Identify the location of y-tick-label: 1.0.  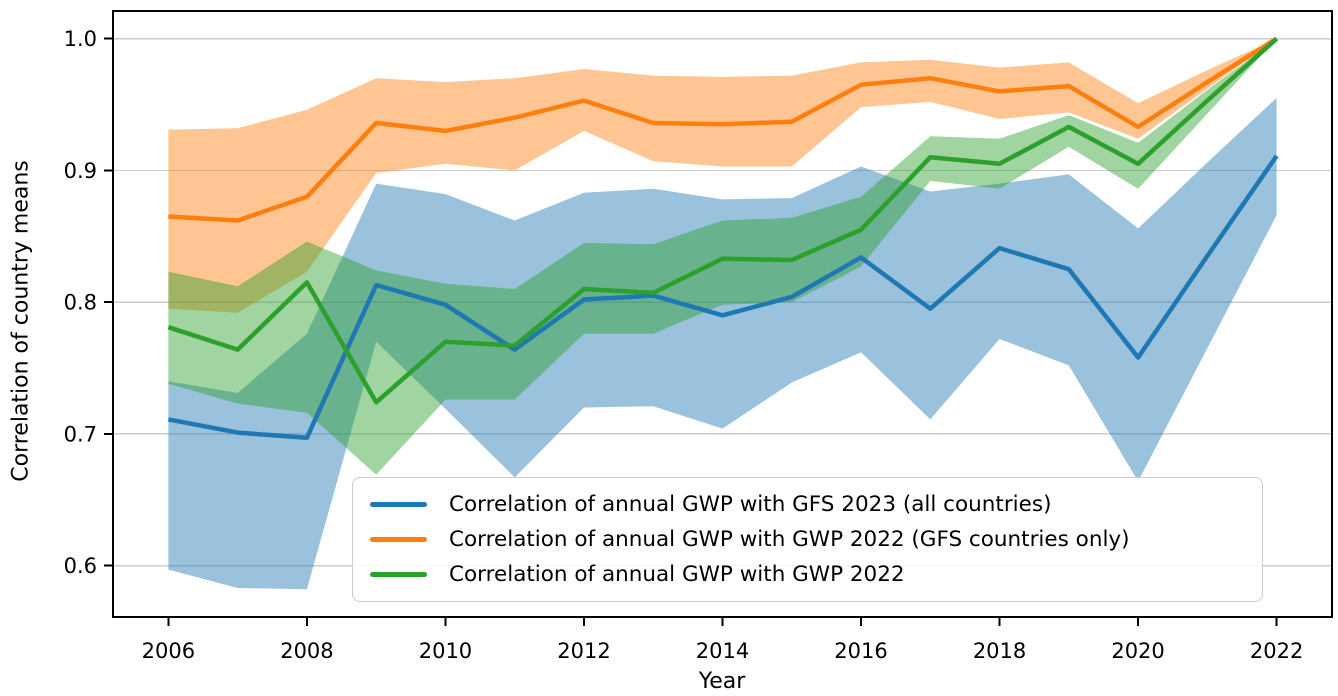
(80, 39).